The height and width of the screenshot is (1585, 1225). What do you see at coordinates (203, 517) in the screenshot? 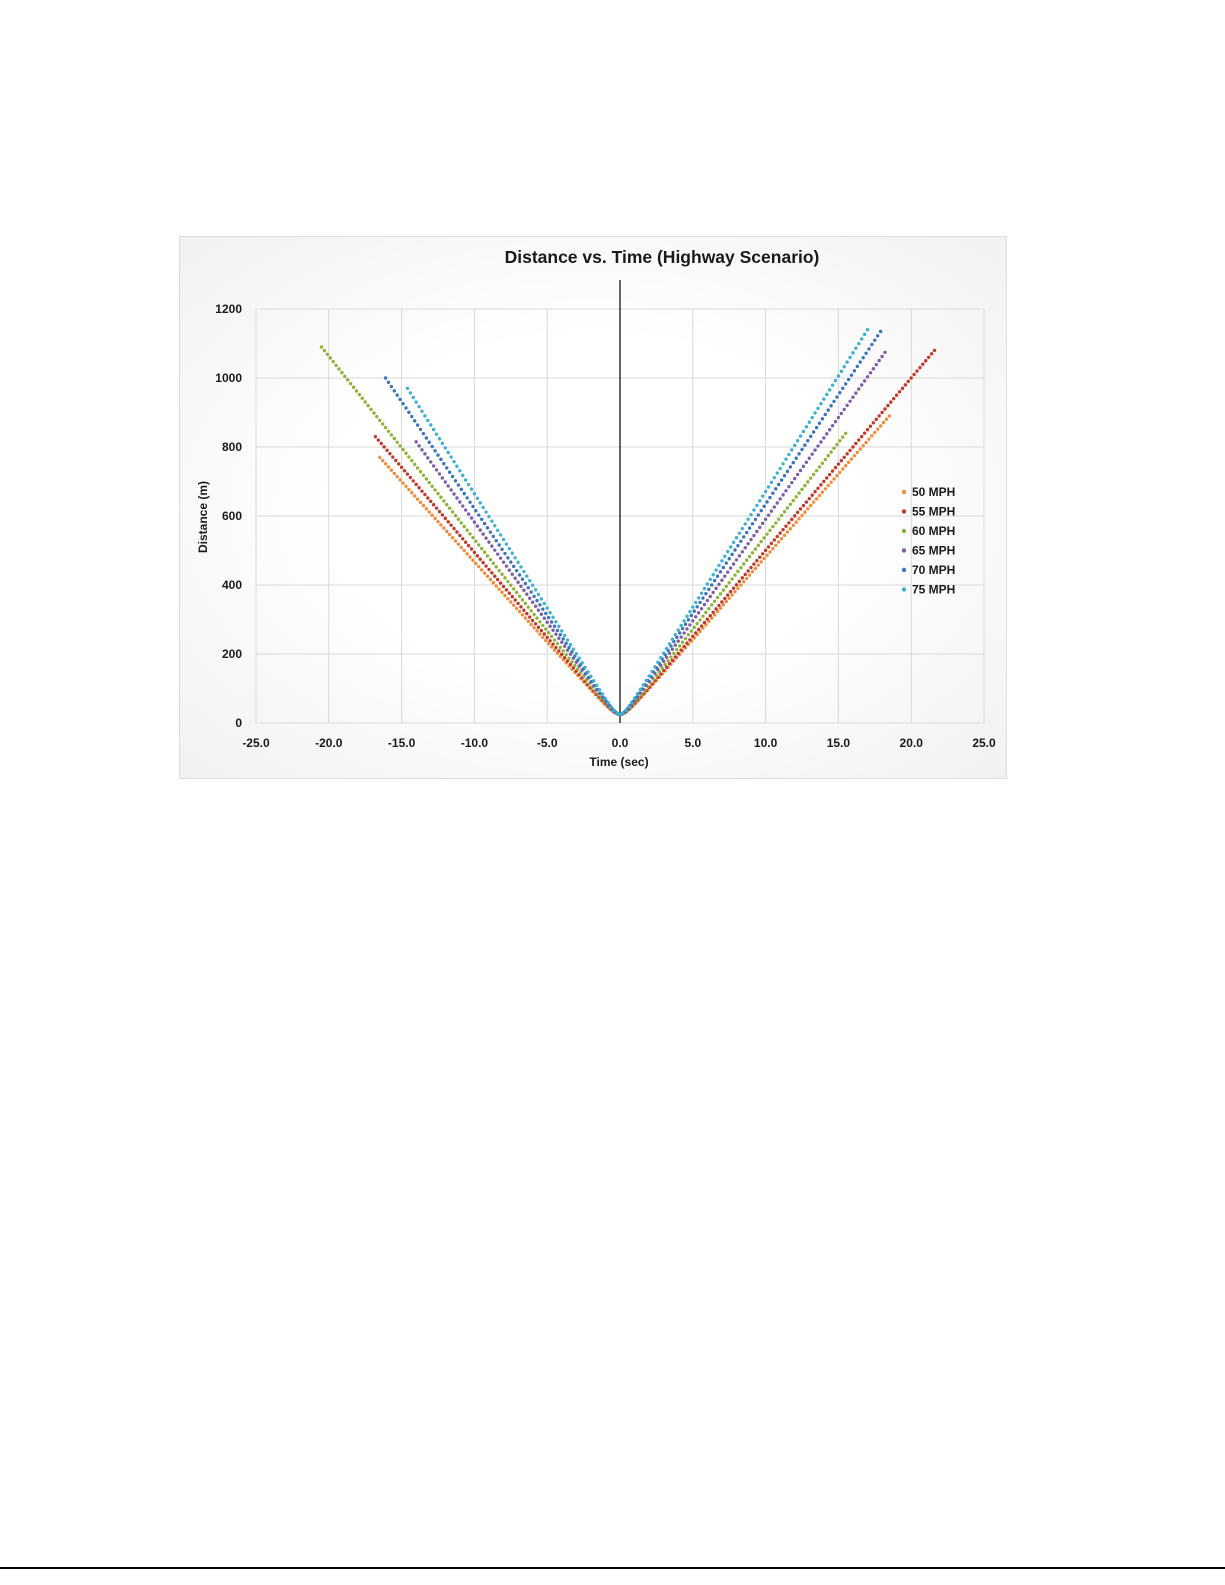
I see `y-axis-title: Distance (m)` at bounding box center [203, 517].